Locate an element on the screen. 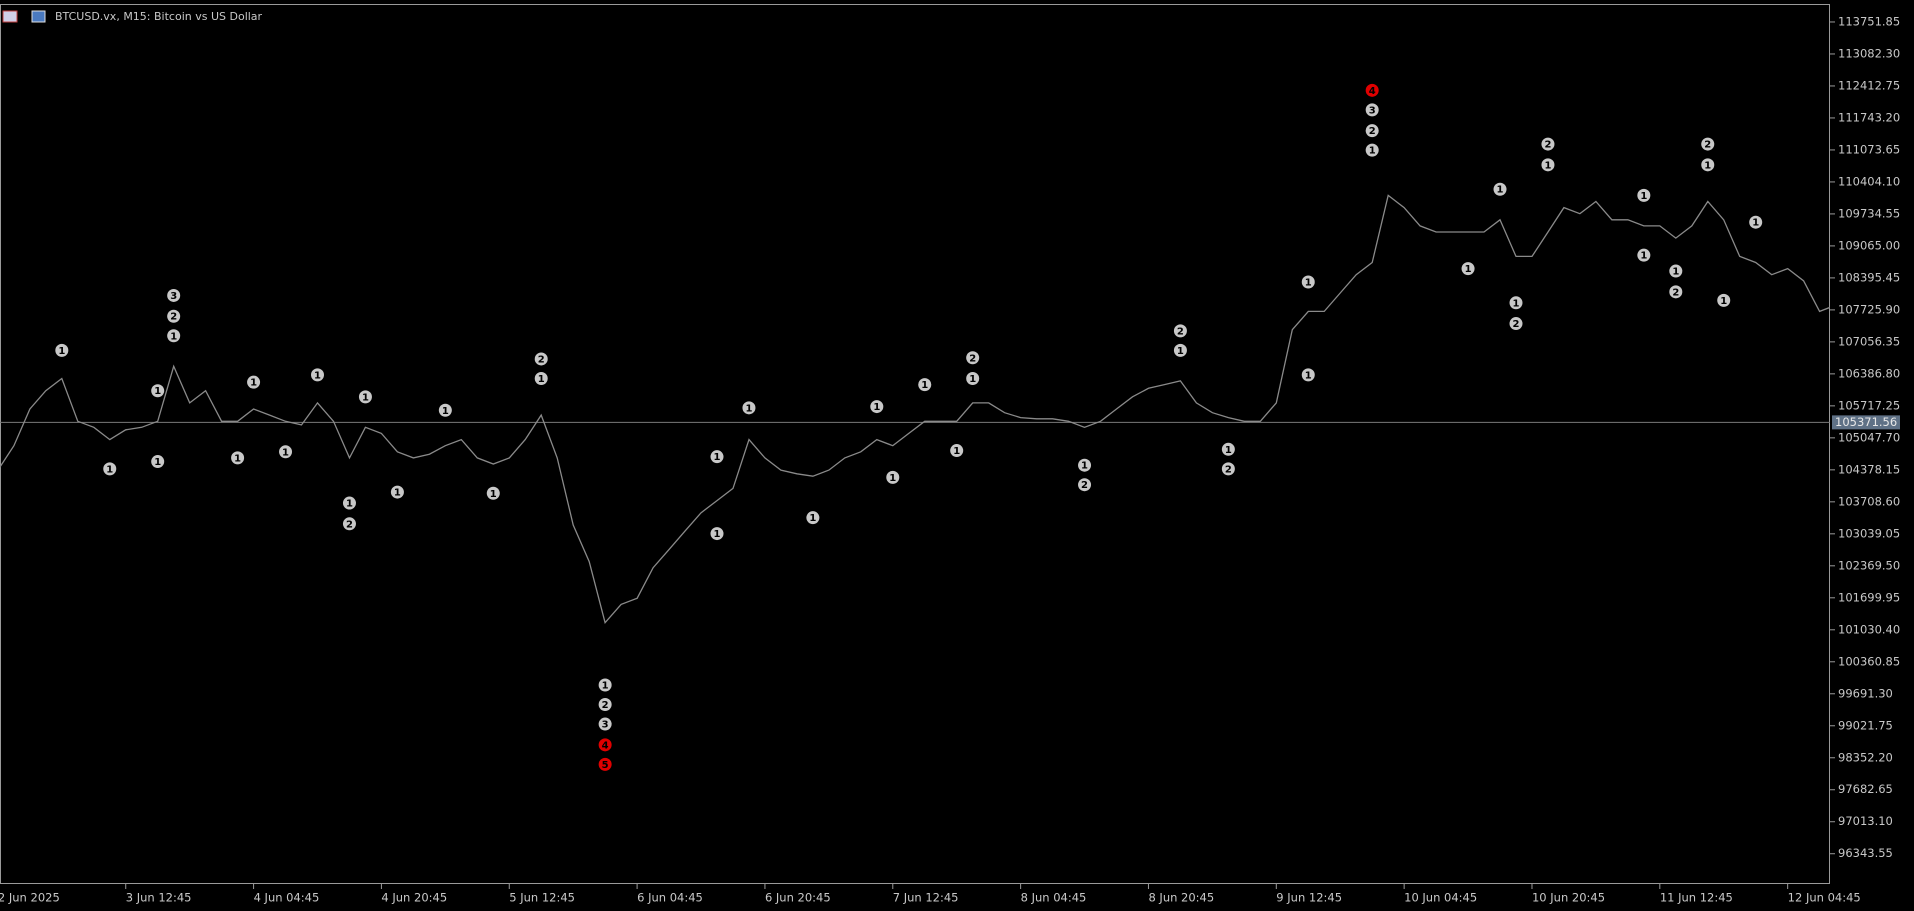 This screenshot has height=911, width=1914. signal-number: 4 is located at coordinates (1372, 91).